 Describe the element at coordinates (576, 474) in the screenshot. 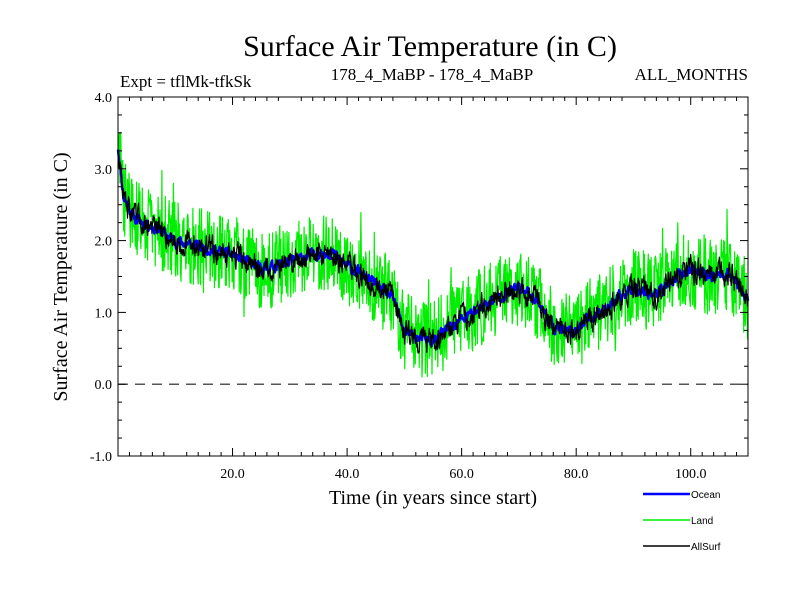

I see `x-tick-label: 80.0` at that location.